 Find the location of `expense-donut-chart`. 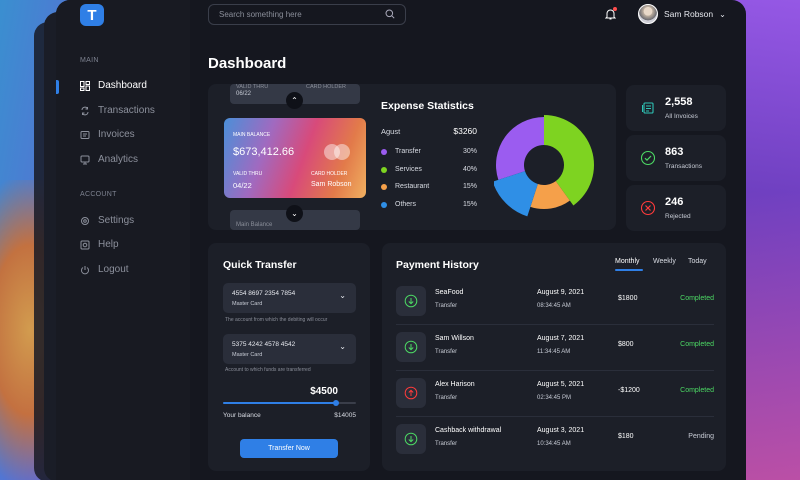

expense-donut-chart is located at coordinates (544, 166).